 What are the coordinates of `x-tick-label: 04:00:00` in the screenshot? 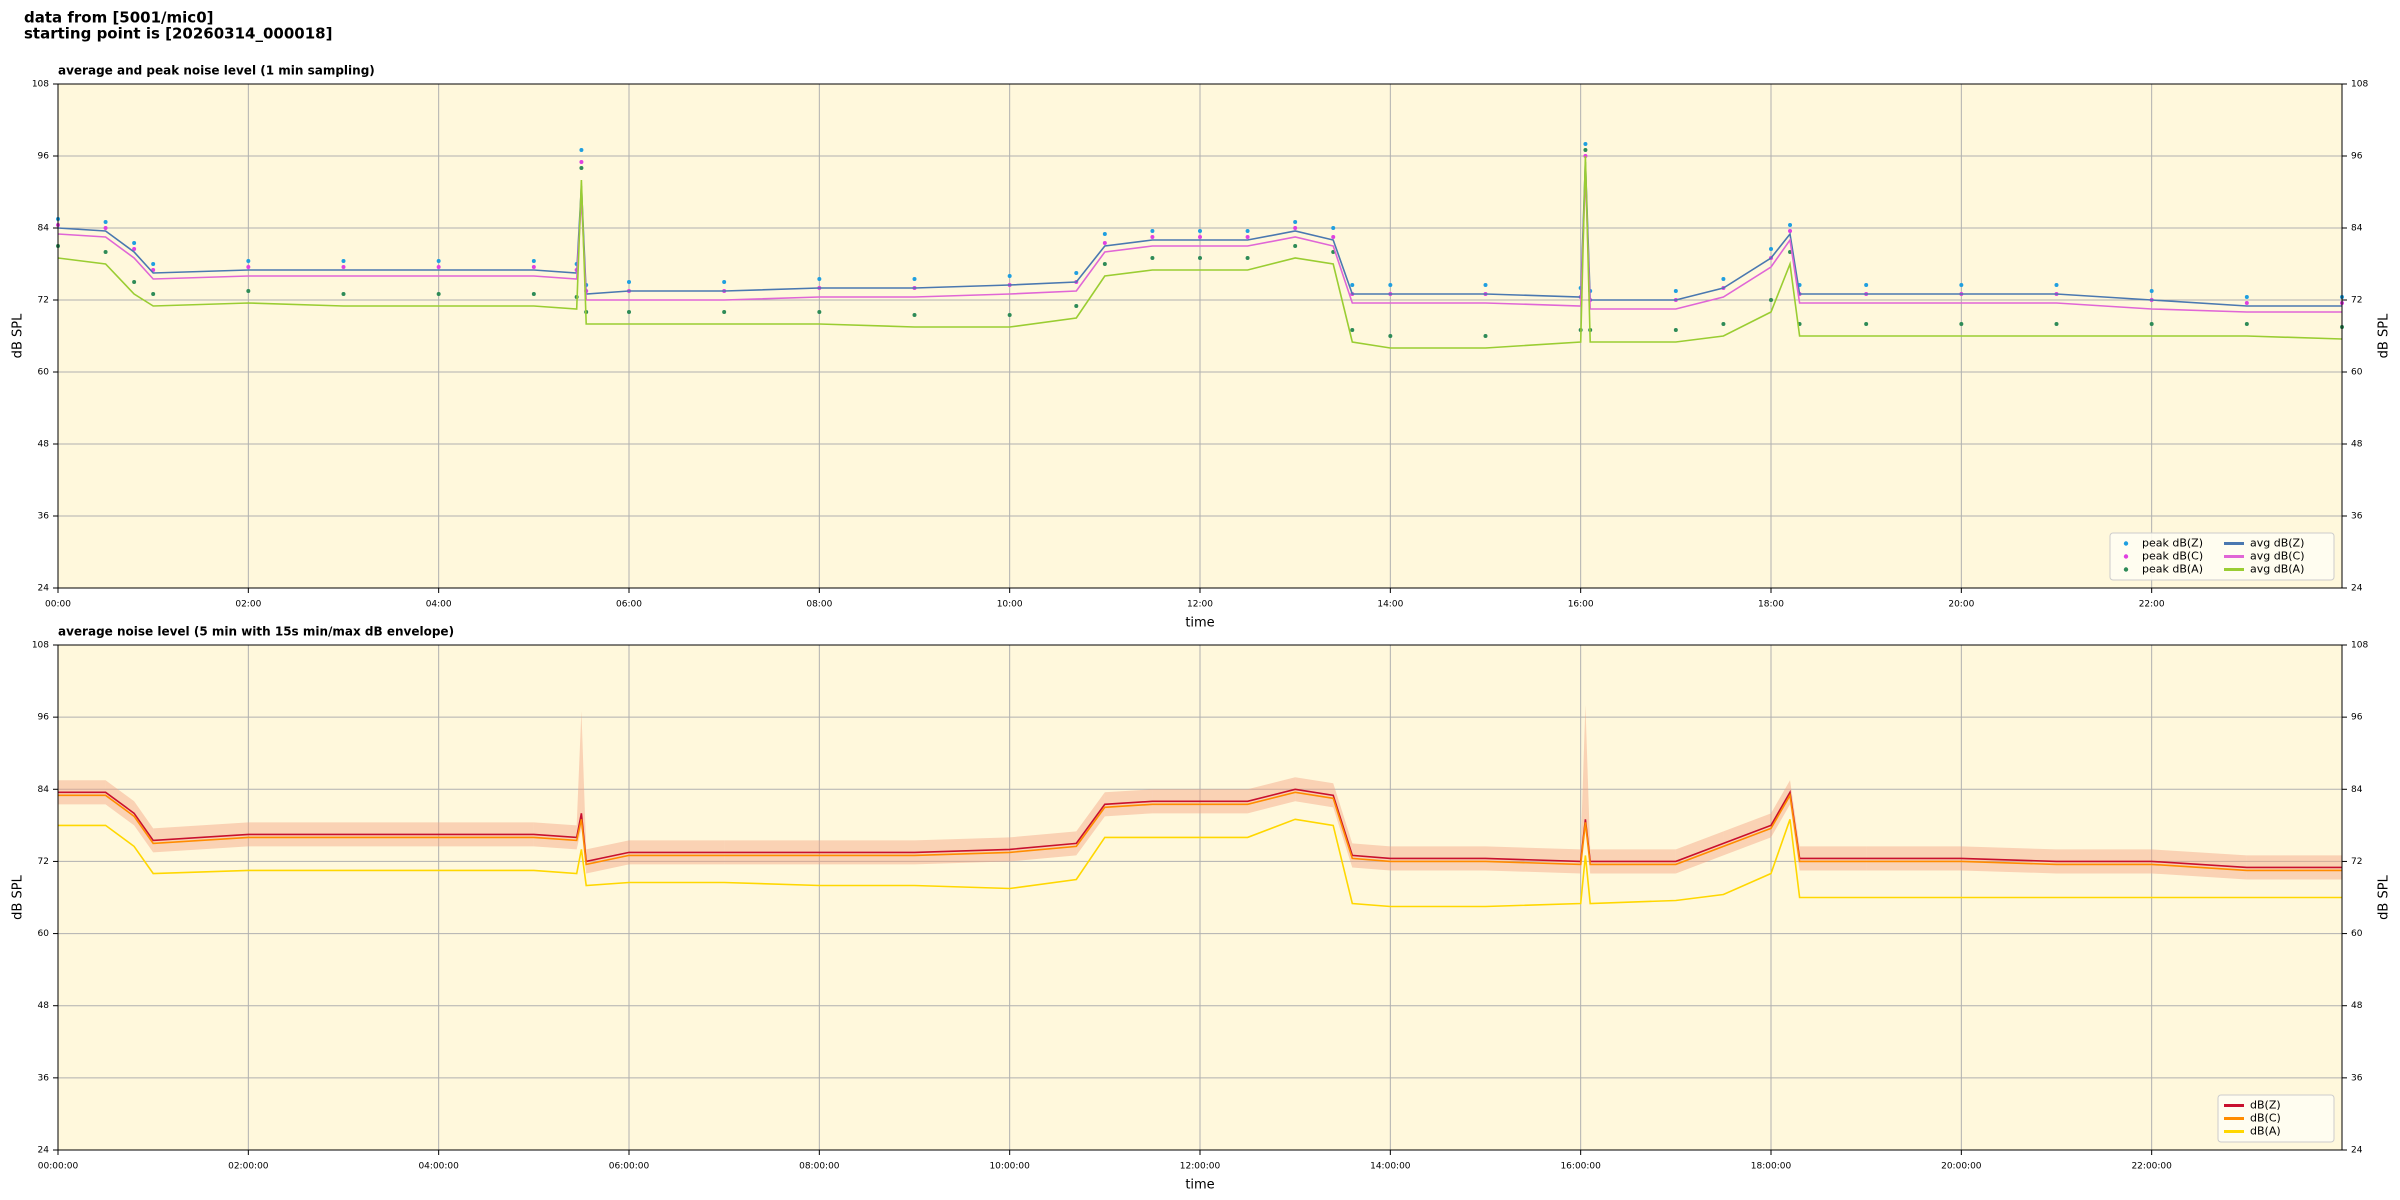 It's located at (438, 1167).